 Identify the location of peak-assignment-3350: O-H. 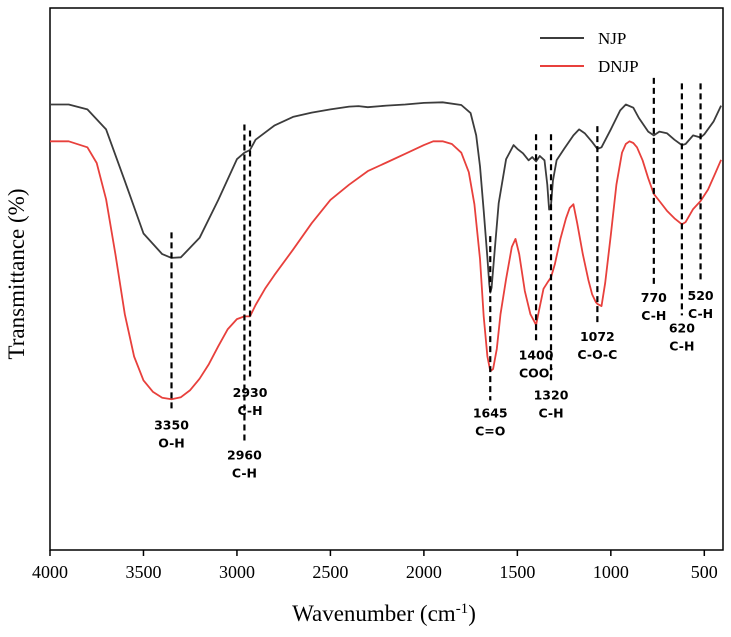
(171, 442).